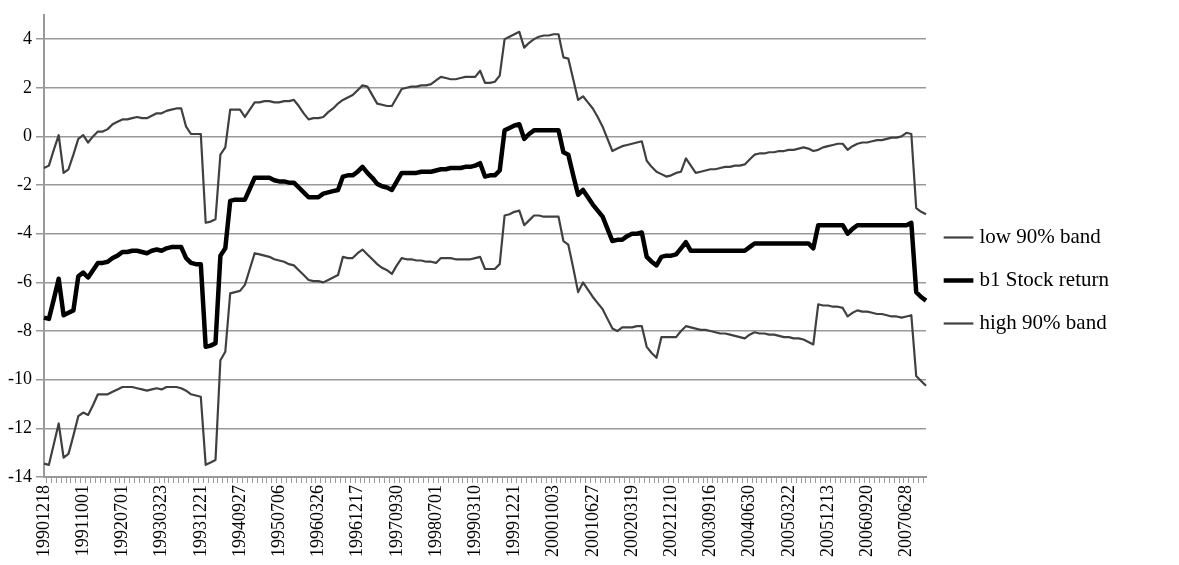 This screenshot has height=565, width=1179. I want to click on x-tick-label: 19930323, so click(160, 521).